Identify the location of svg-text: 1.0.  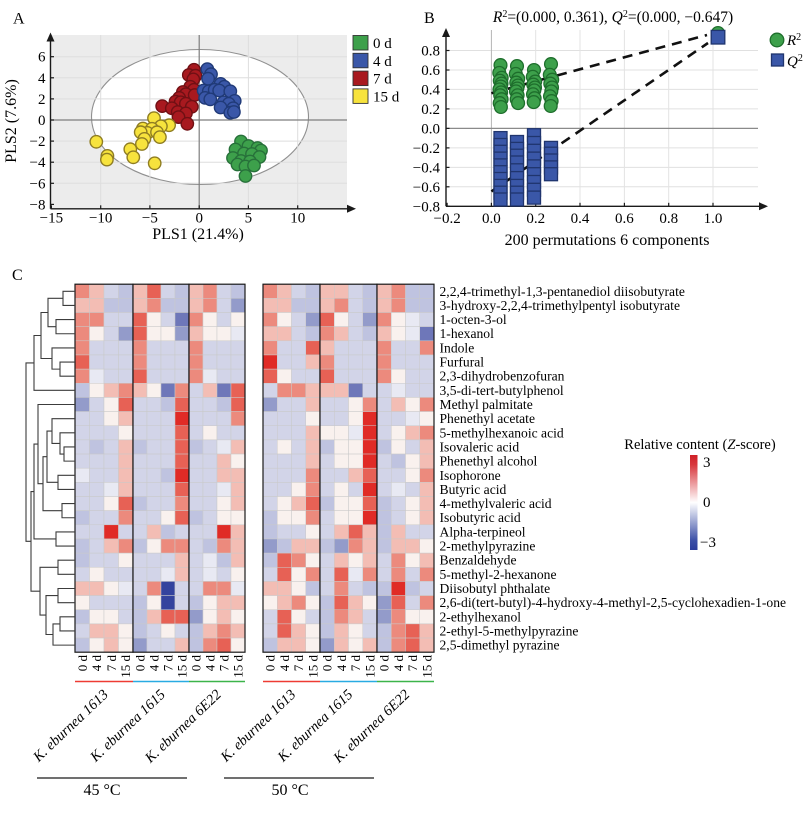
(713, 219).